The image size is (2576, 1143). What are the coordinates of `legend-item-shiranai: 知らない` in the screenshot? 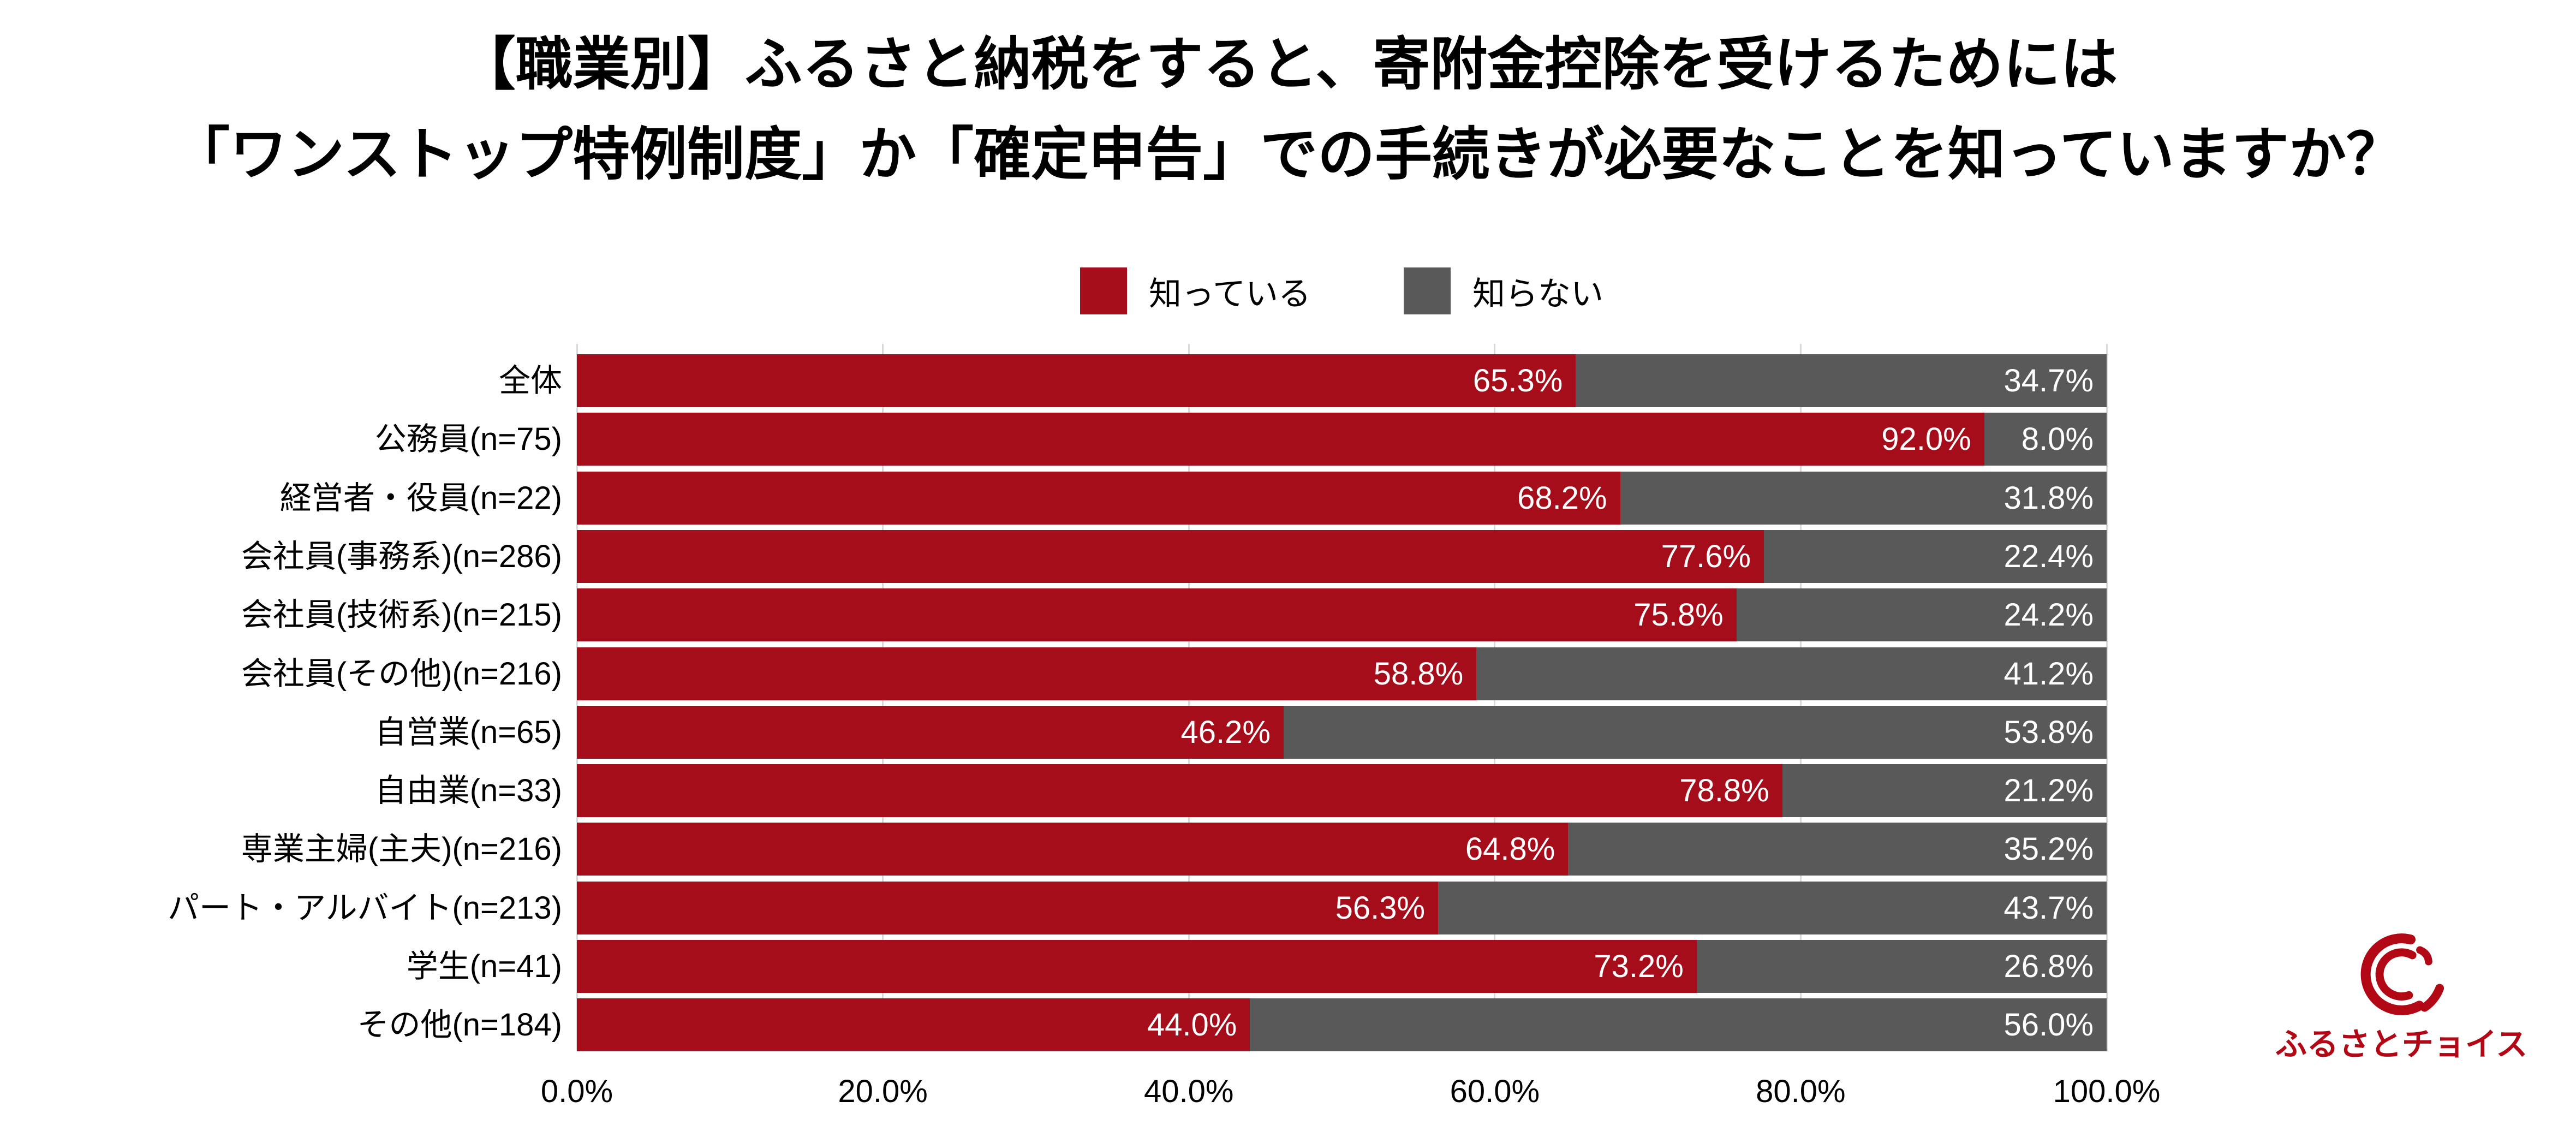 It's located at (1503, 291).